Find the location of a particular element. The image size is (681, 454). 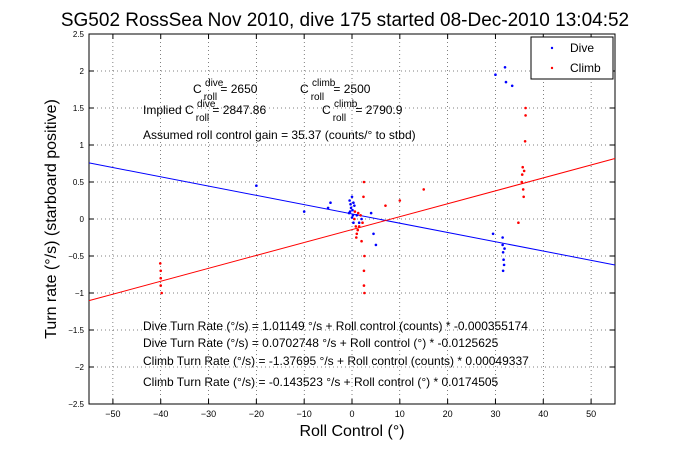

y-tick-label: −0.5 is located at coordinates (76, 256).